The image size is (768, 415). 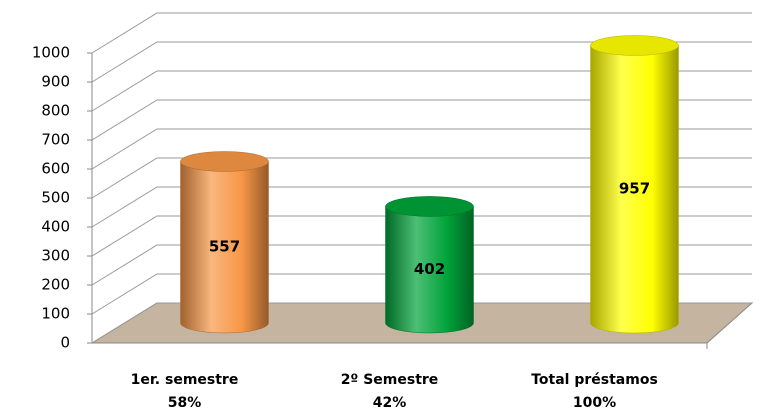 I want to click on data-label: 402, so click(x=429, y=269).